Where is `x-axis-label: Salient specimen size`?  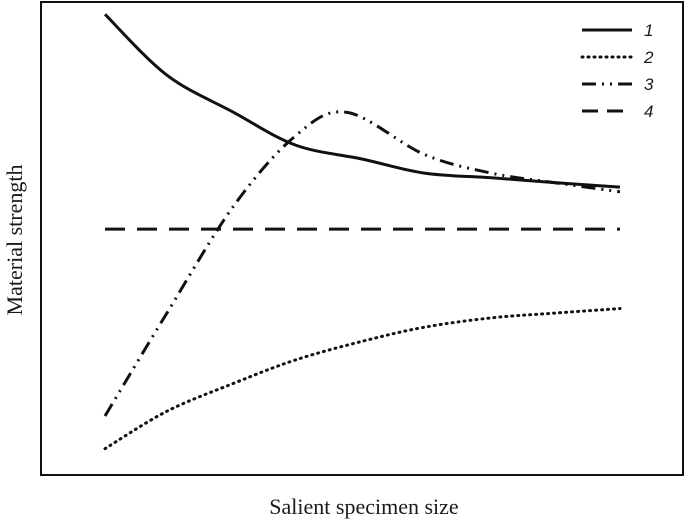 x-axis-label: Salient specimen size is located at coordinates (363, 506).